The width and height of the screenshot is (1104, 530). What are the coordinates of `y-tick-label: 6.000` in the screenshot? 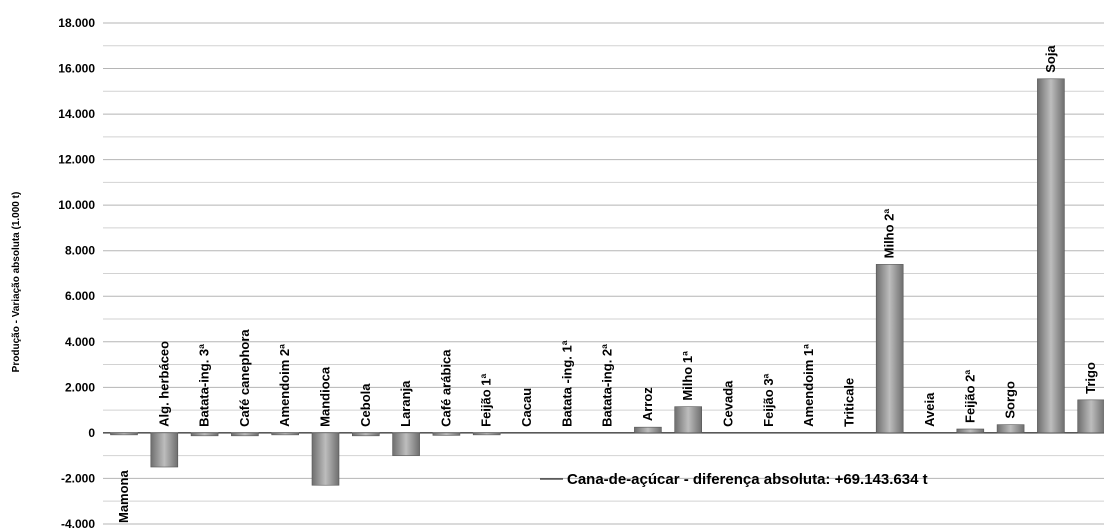 It's located at (80, 296).